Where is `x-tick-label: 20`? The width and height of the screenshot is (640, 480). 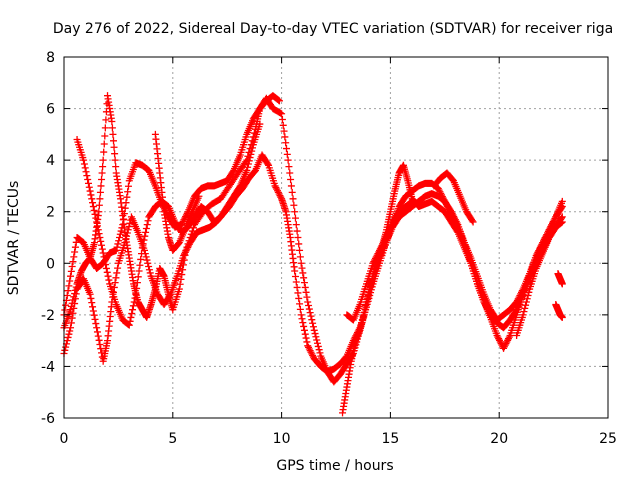 x-tick-label: 20 is located at coordinates (499, 439).